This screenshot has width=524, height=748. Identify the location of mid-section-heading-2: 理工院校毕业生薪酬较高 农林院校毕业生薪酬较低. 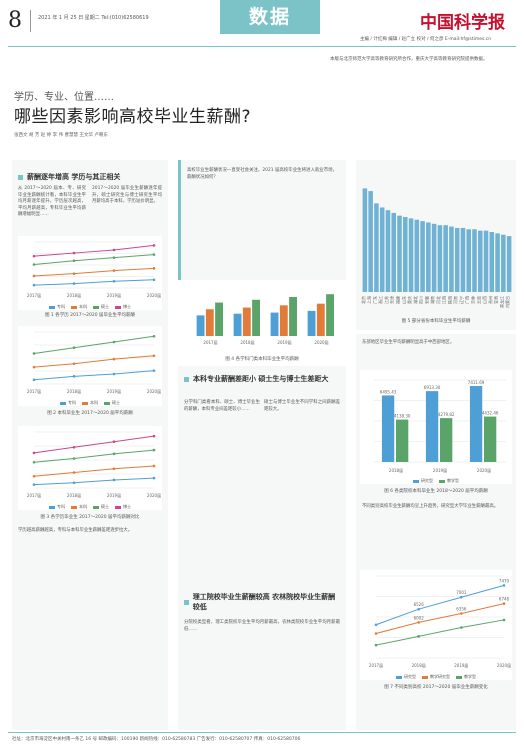
(262, 602).